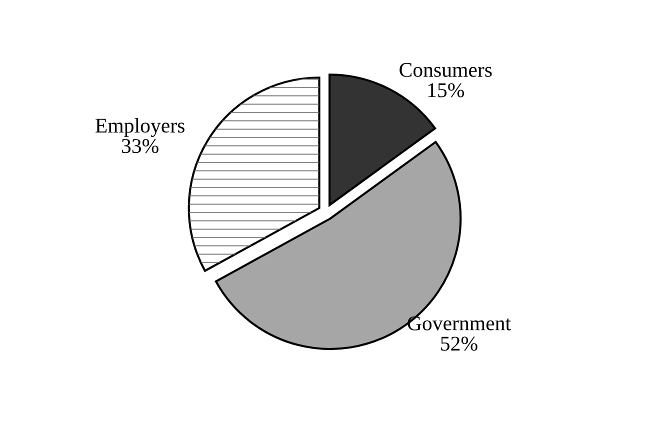  I want to click on slice-label: Employers, so click(140, 127).